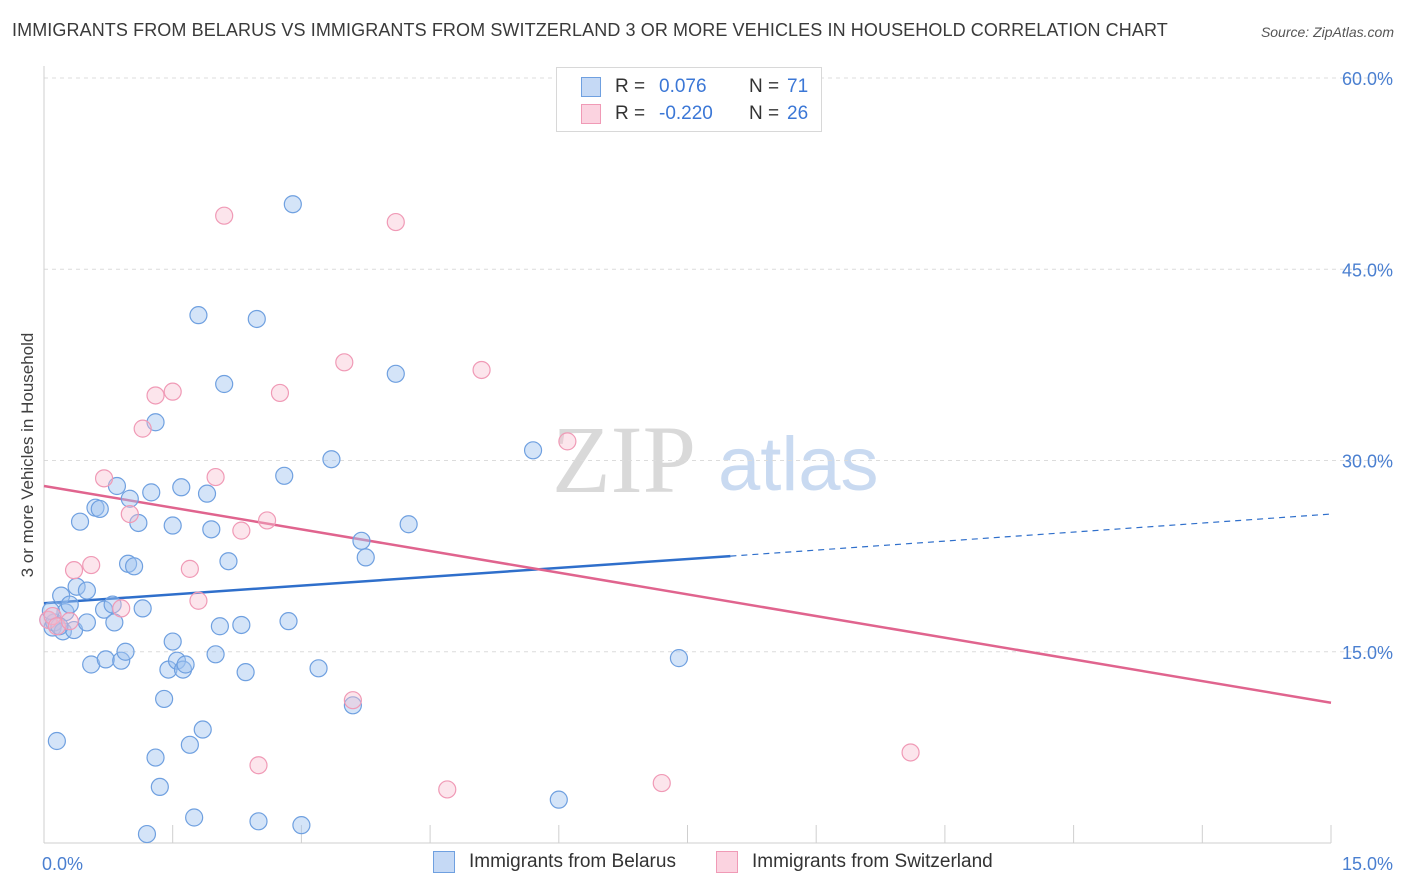 Image resolution: width=1406 pixels, height=892 pixels. What do you see at coordinates (444, 862) in the screenshot?
I see `bottom-legend-swatch-belarus` at bounding box center [444, 862].